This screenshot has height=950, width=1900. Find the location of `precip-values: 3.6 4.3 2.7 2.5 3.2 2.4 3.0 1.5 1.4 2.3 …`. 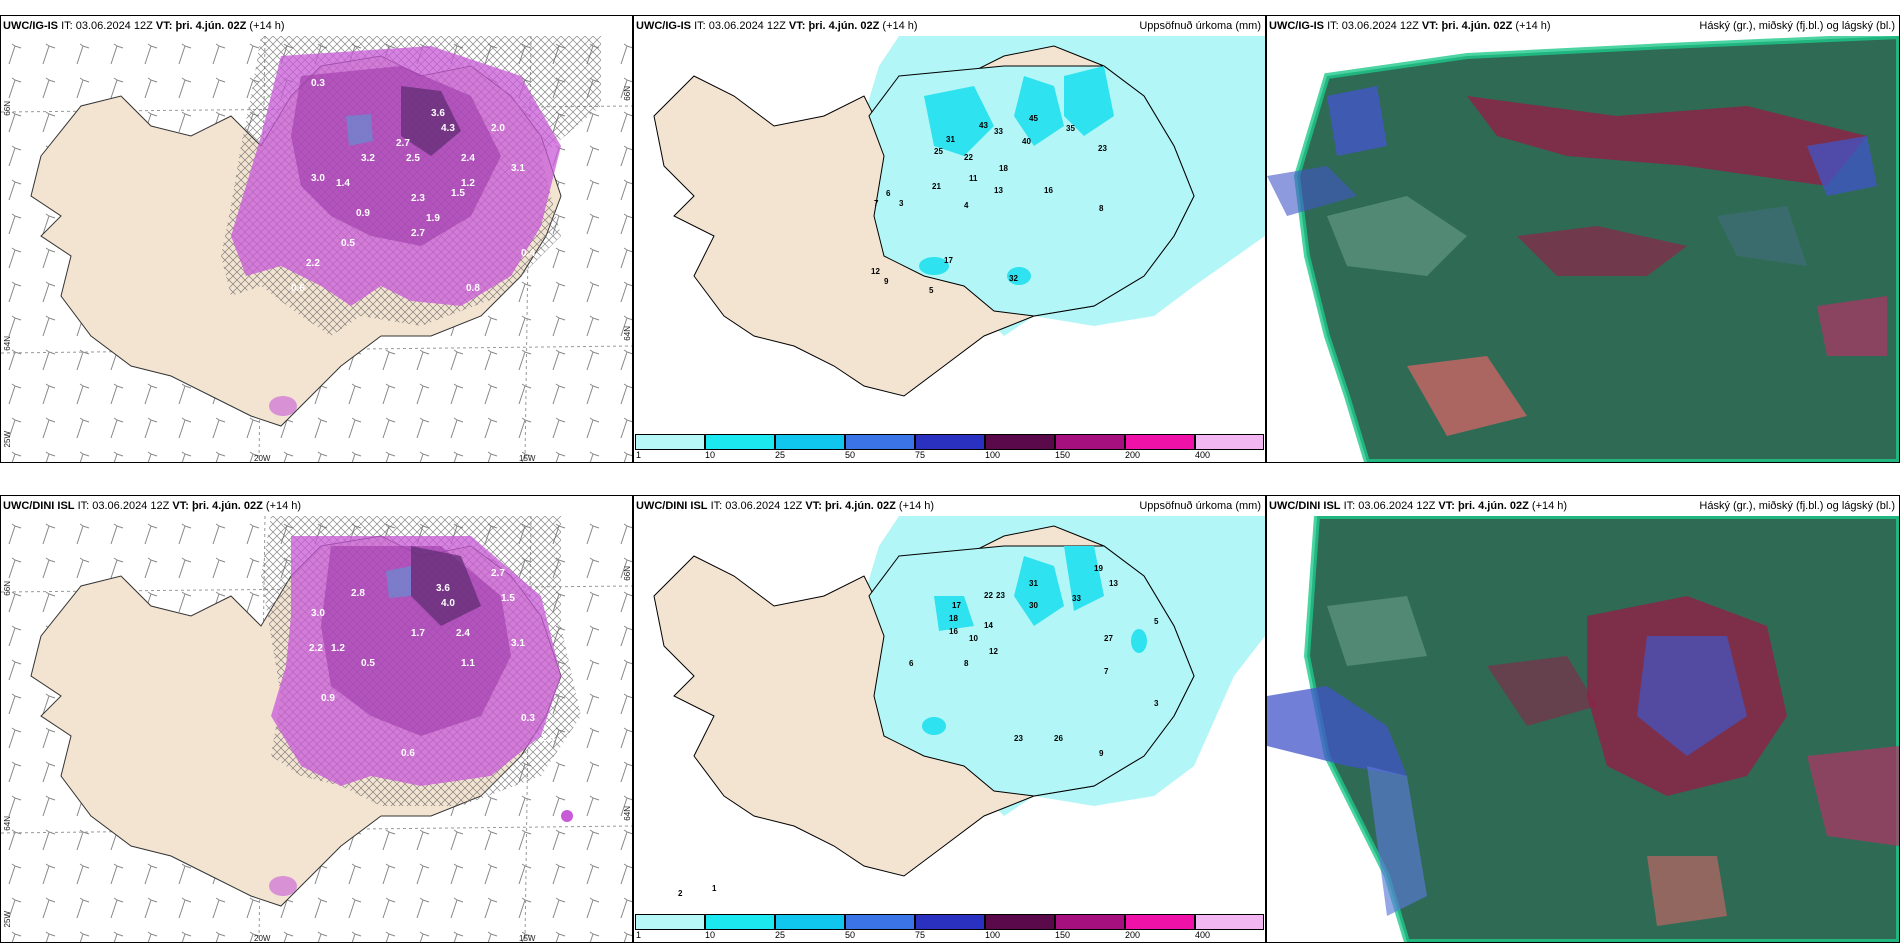

precip-values: 3.6 4.3 2.7 2.5 3.2 2.4 3.0 1.5 1.4 2.3 … is located at coordinates (413, 186).